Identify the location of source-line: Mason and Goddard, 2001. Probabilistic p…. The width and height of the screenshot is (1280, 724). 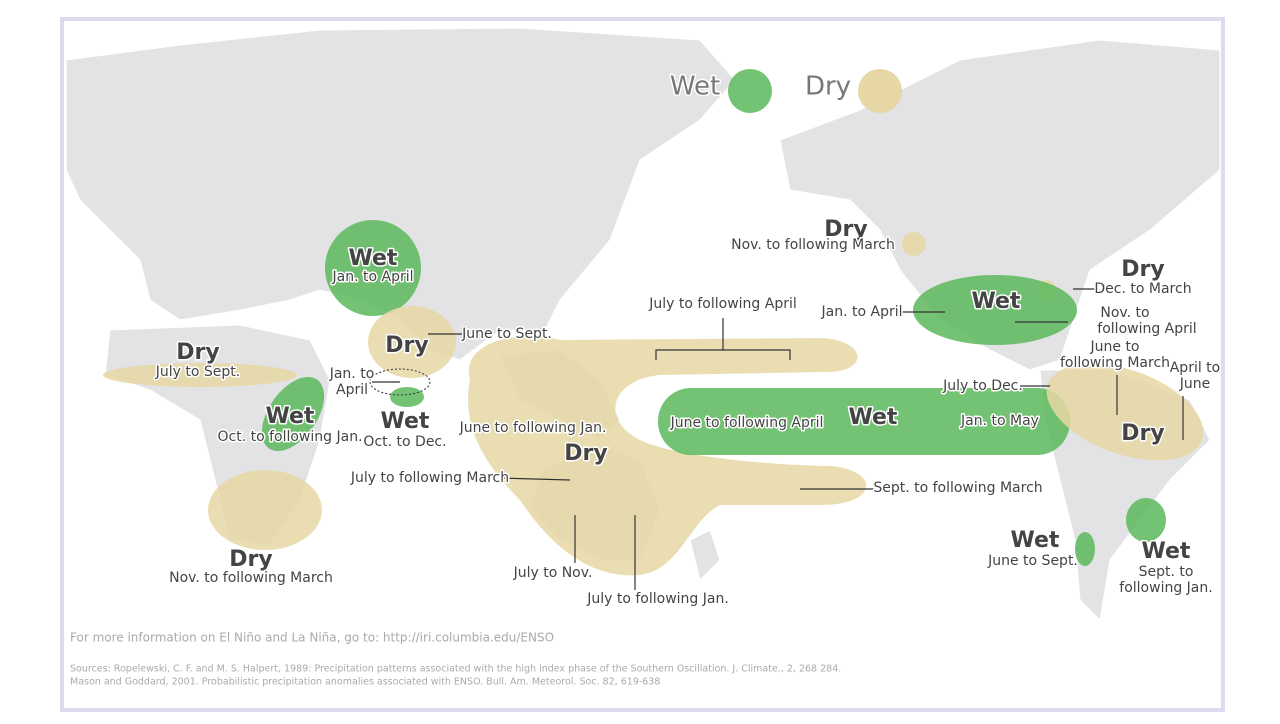
(365, 682).